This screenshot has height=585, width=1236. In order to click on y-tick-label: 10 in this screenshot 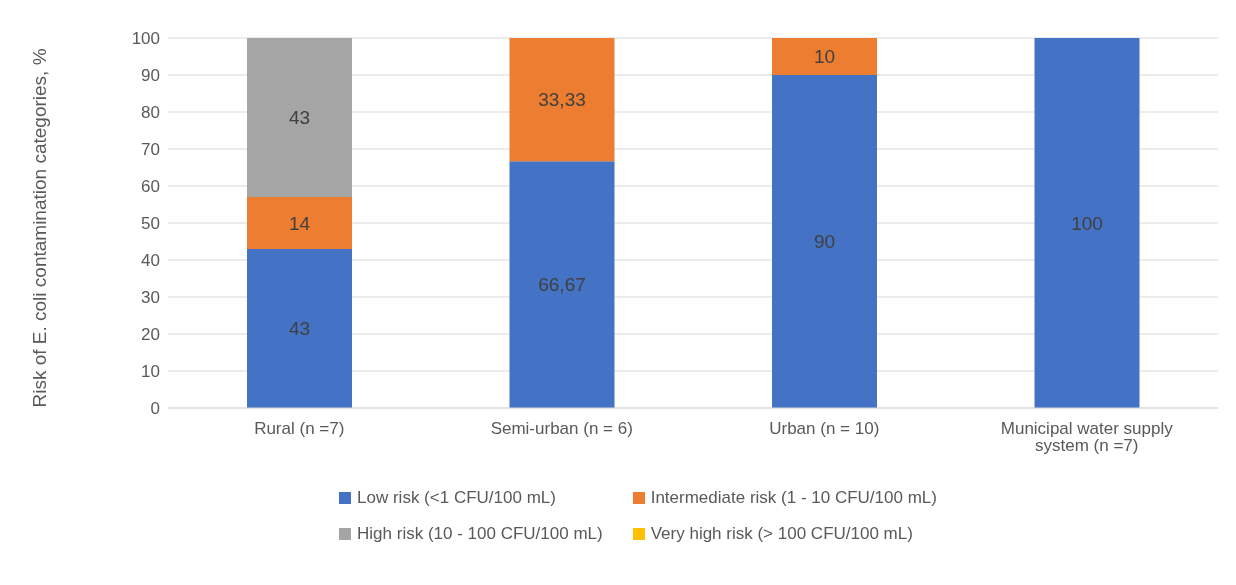, I will do `click(150, 372)`.